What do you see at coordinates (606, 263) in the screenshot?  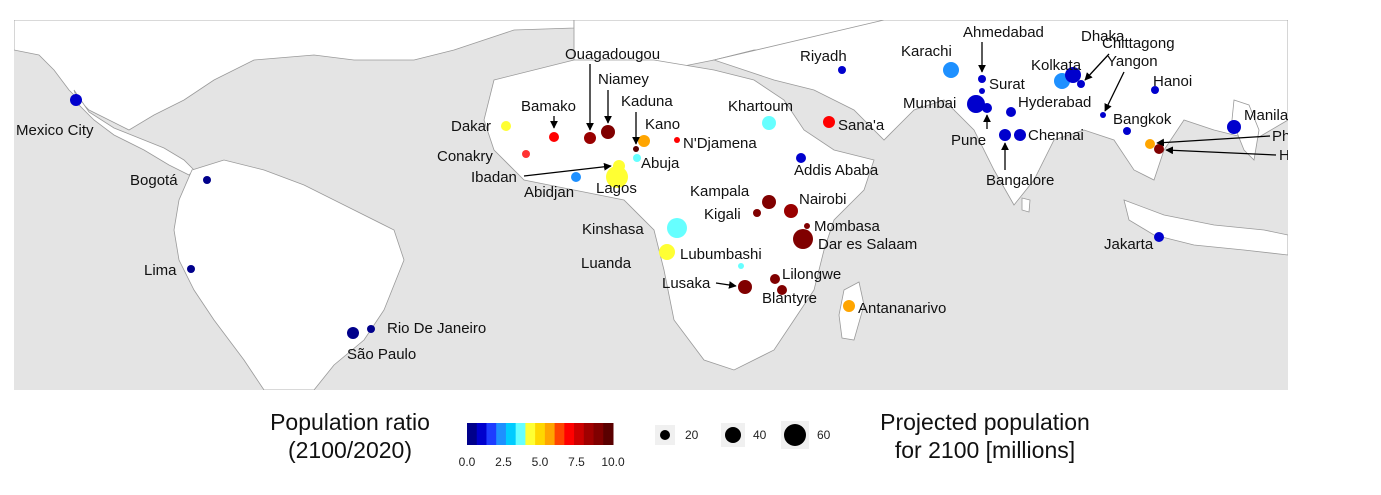 I see `city-label-luanda: Luanda` at bounding box center [606, 263].